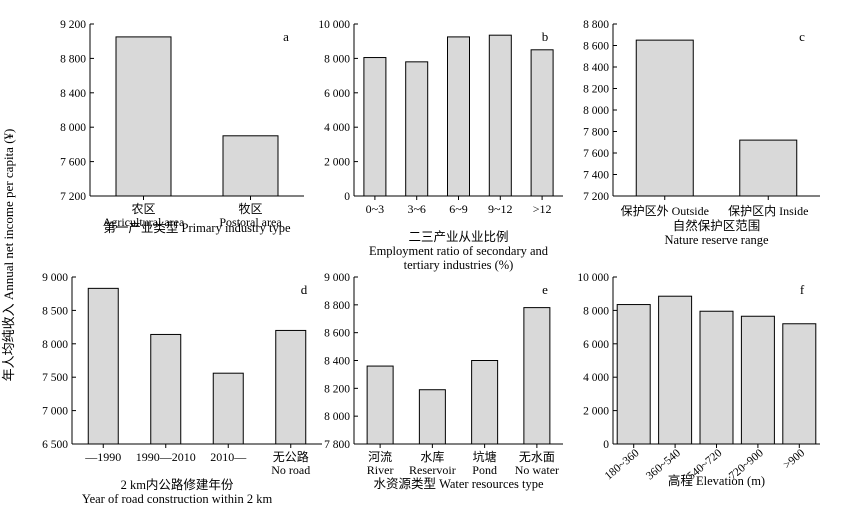 The image size is (844, 516). Describe the element at coordinates (794, 459) in the screenshot. I see `category-label: >900` at that location.